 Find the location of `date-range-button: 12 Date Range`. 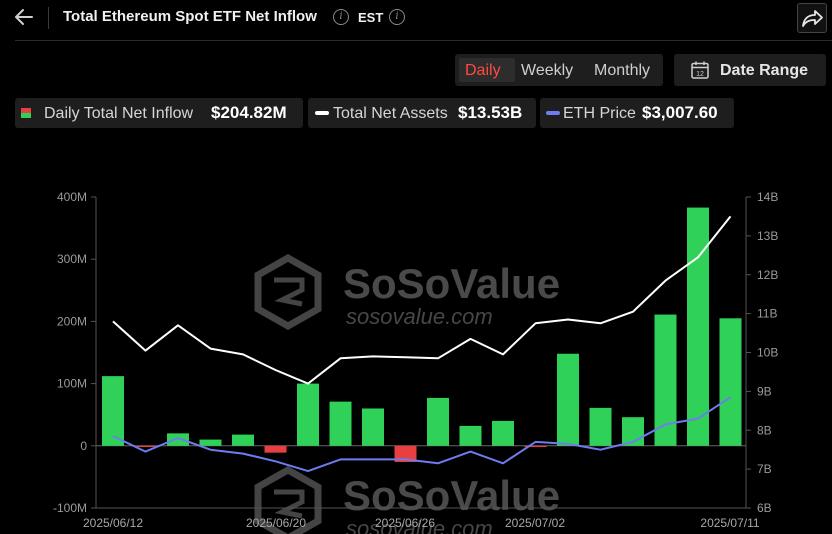

date-range-button: 12 Date Range is located at coordinates (750, 70).